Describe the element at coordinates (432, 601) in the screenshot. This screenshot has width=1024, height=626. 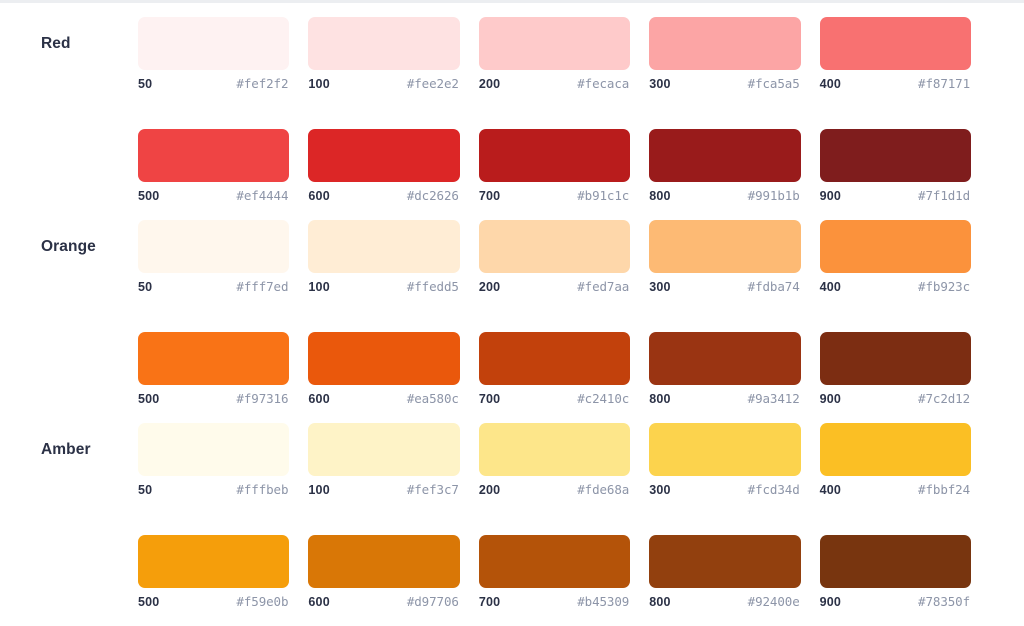
I see `shade-hex-code: #d97706` at that location.